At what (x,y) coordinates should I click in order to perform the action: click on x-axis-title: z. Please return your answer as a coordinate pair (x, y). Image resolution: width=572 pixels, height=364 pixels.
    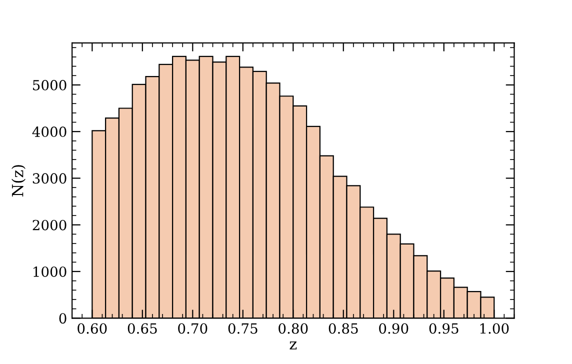
    Looking at the image, I should click on (293, 346).